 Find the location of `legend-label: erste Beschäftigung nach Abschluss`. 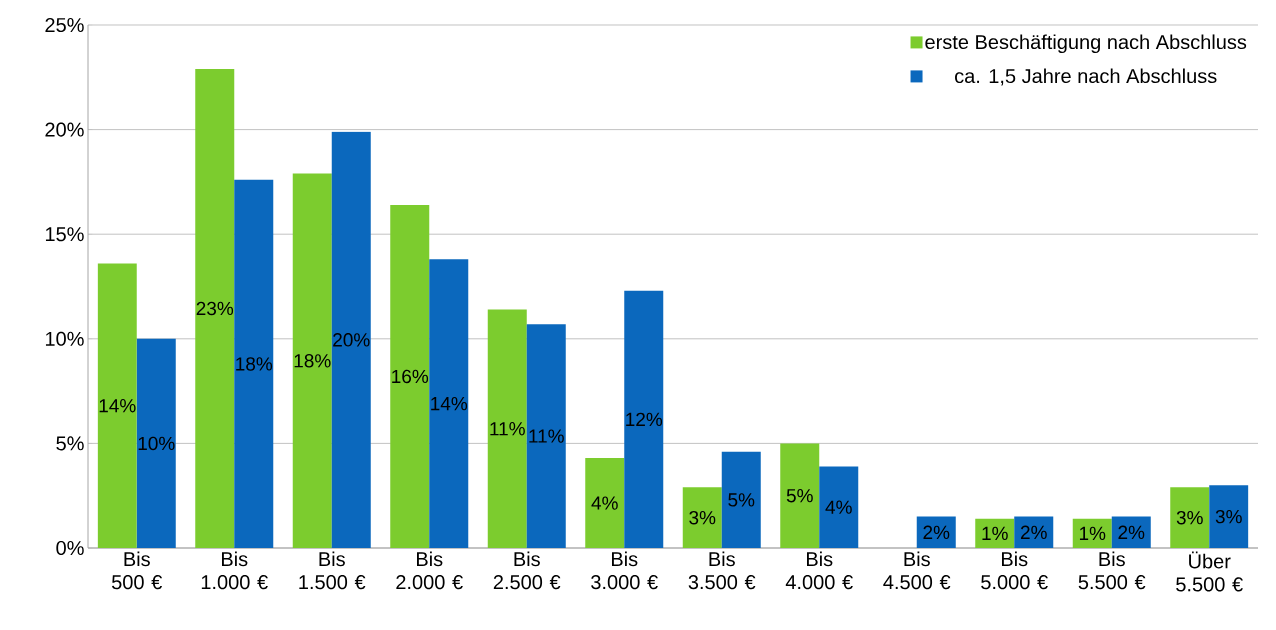

legend-label: erste Beschäftigung nach Abschluss is located at coordinates (1086, 44).